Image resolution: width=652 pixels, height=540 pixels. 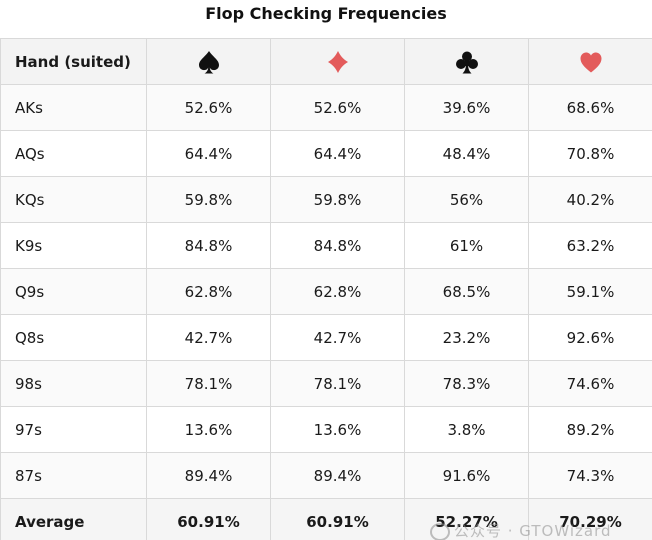 I want to click on spade-column-header, so click(x=208, y=61).